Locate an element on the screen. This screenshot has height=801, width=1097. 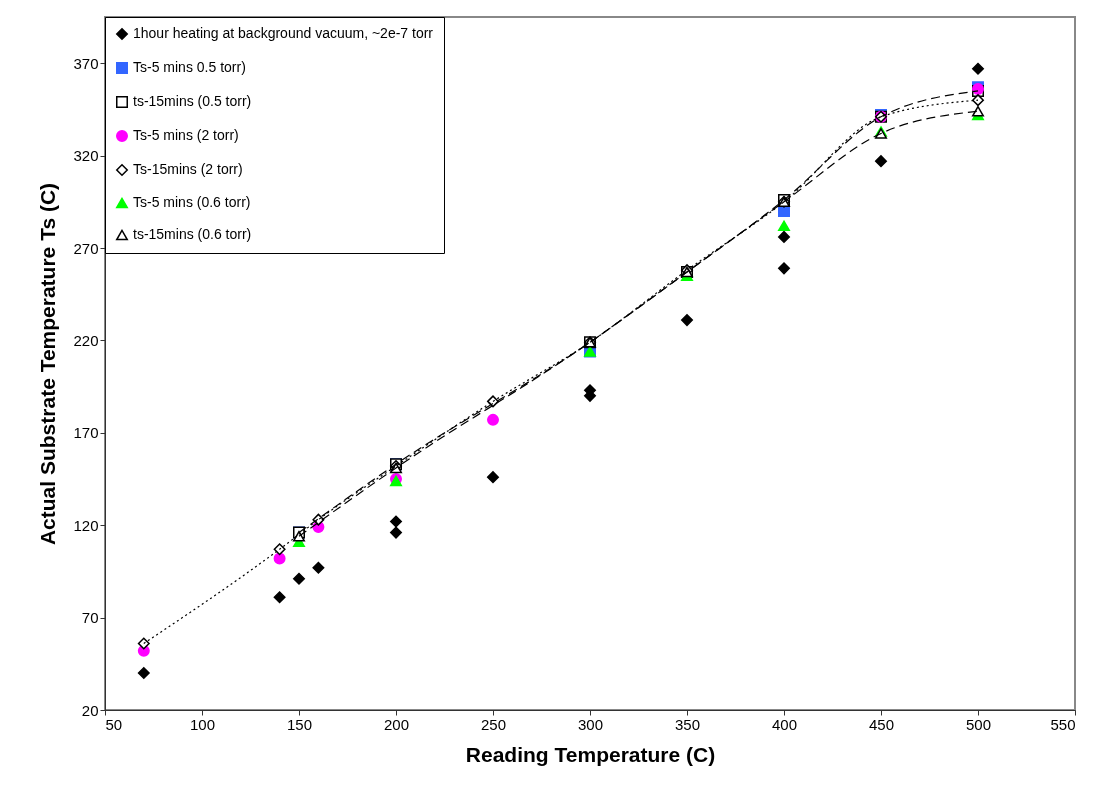
x-tick-label: 300 is located at coordinates (590, 724).